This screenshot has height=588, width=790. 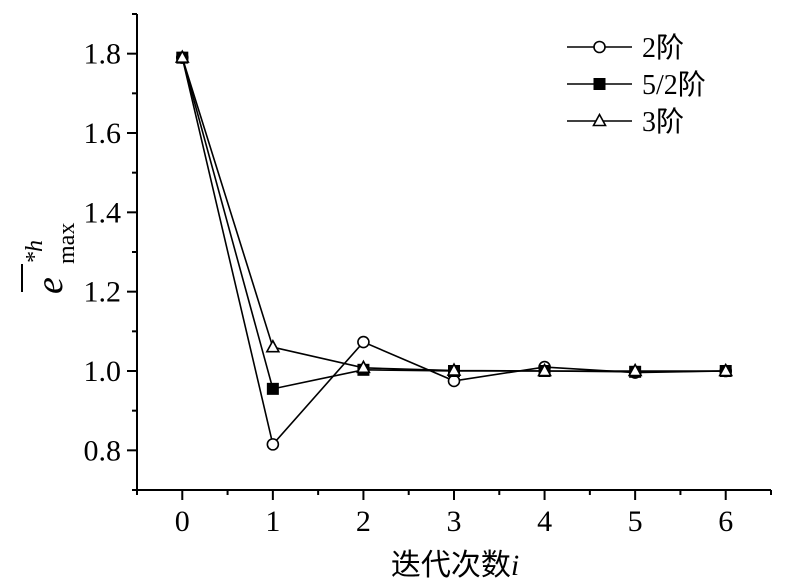 What do you see at coordinates (674, 85) in the screenshot?
I see `legend-label: 5/2阶` at bounding box center [674, 85].